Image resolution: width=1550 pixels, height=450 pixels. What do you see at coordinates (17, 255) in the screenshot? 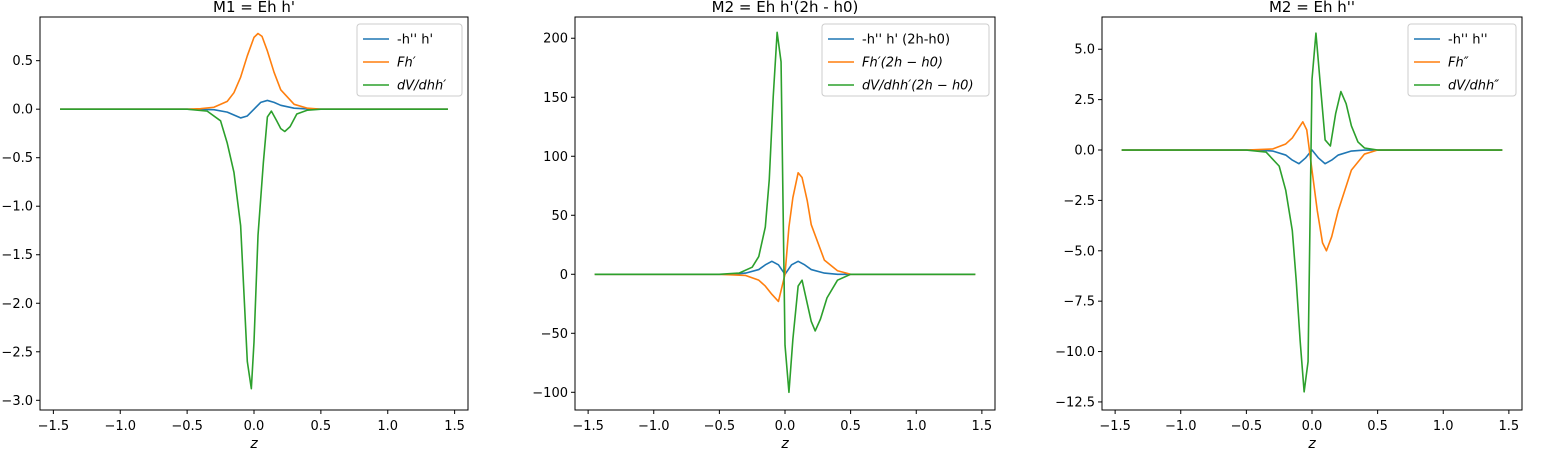
I see `y-tick-label: −1.5` at bounding box center [17, 255].